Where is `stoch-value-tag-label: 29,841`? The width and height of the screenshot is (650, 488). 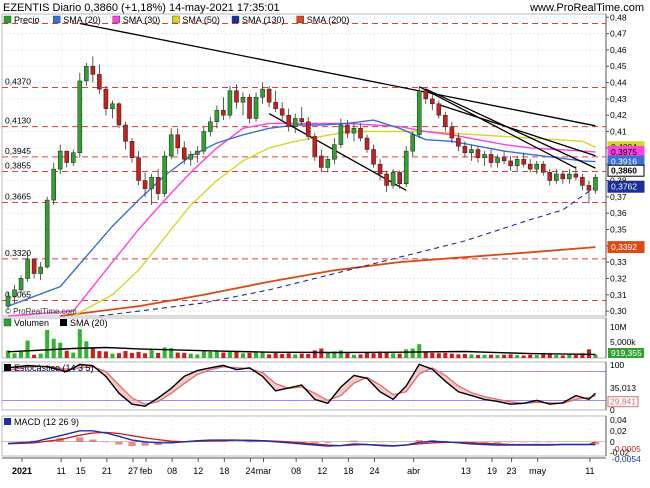 stoch-value-tag-label: 29,841 is located at coordinates (623, 402).